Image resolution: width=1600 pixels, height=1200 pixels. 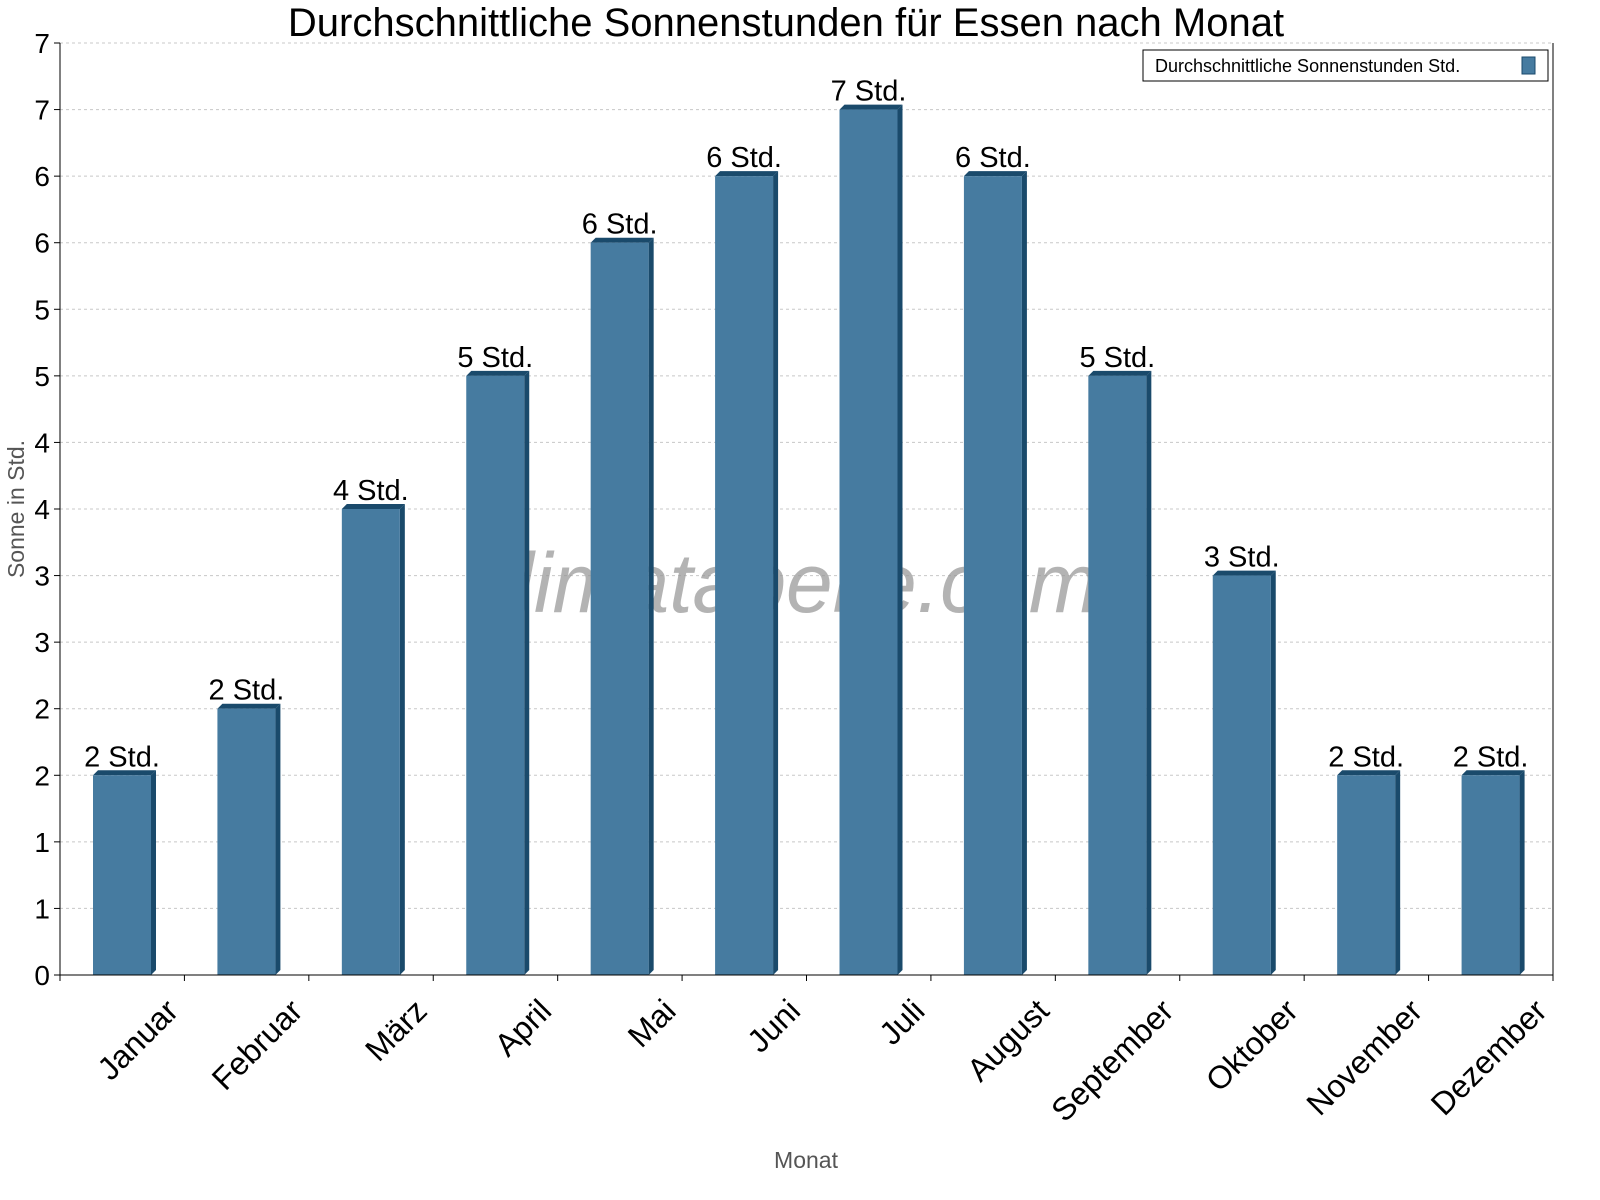 What do you see at coordinates (1528, 65) in the screenshot?
I see `legend-swatch` at bounding box center [1528, 65].